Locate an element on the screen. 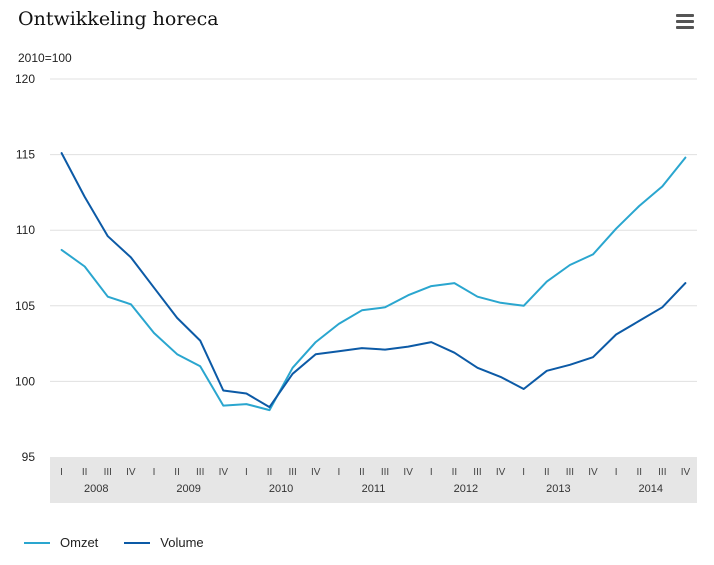 The image size is (714, 565). legend-swatch-volume is located at coordinates (137, 542).